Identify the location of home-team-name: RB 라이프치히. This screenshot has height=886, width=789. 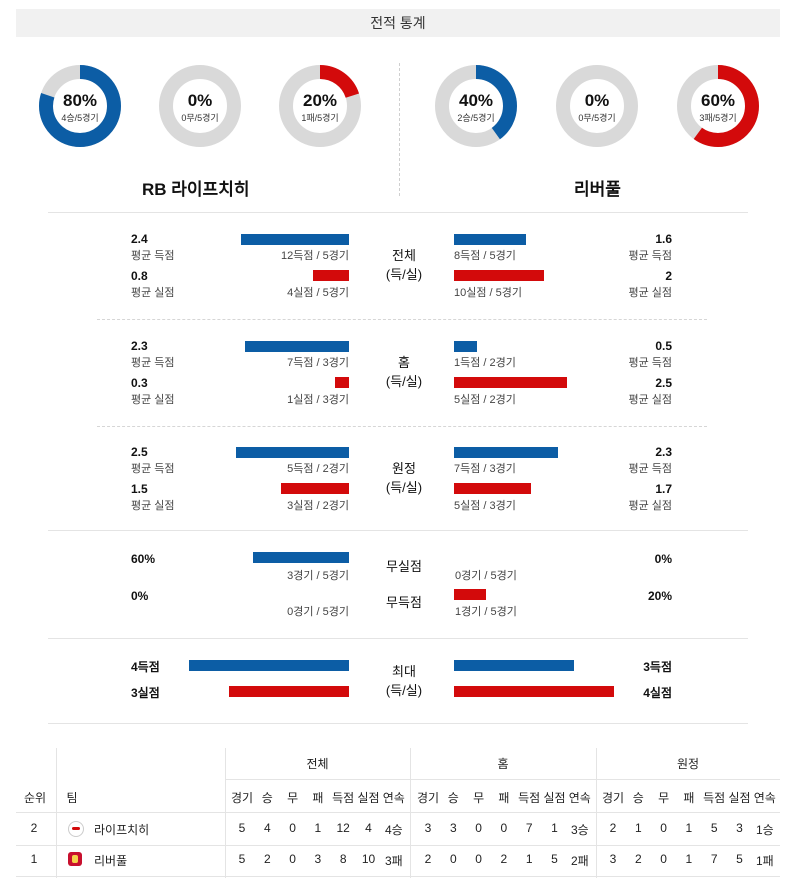
(196, 189).